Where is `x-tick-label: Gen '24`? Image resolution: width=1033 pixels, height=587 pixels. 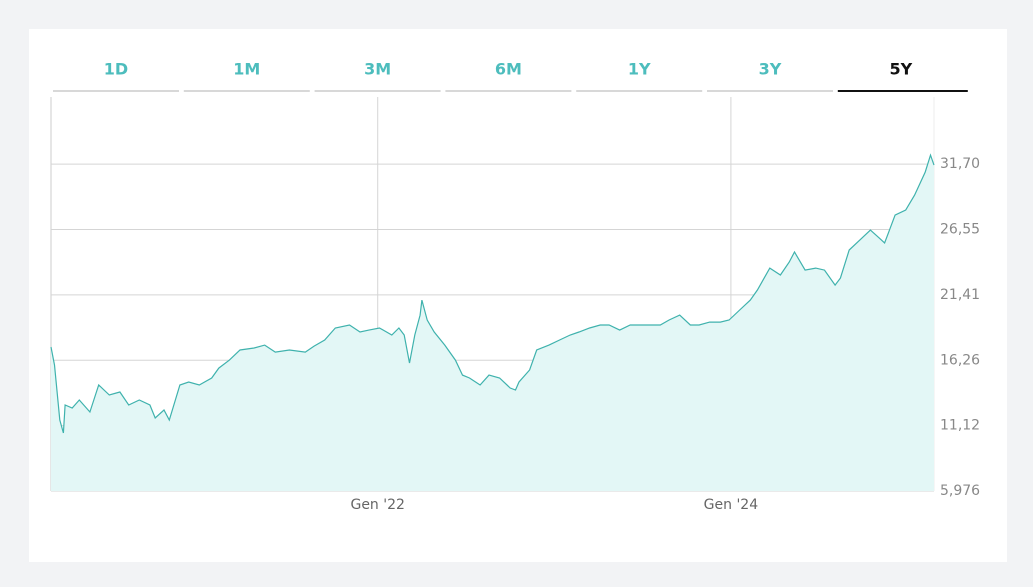
x-tick-label: Gen '24 is located at coordinates (731, 505).